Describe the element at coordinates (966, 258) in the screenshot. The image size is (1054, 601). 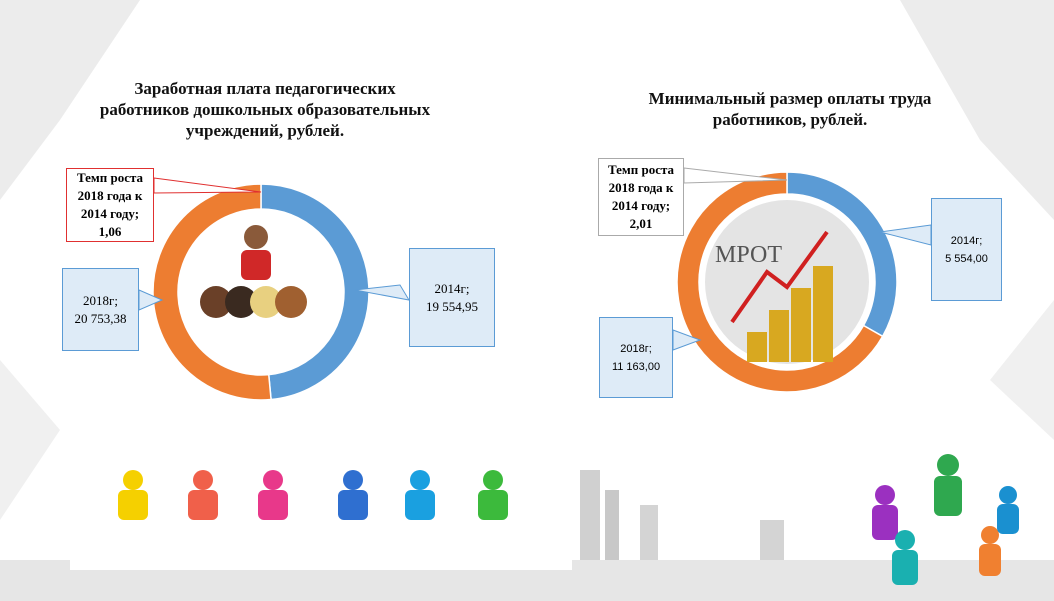
I see `value-label: 5 554,00` at that location.